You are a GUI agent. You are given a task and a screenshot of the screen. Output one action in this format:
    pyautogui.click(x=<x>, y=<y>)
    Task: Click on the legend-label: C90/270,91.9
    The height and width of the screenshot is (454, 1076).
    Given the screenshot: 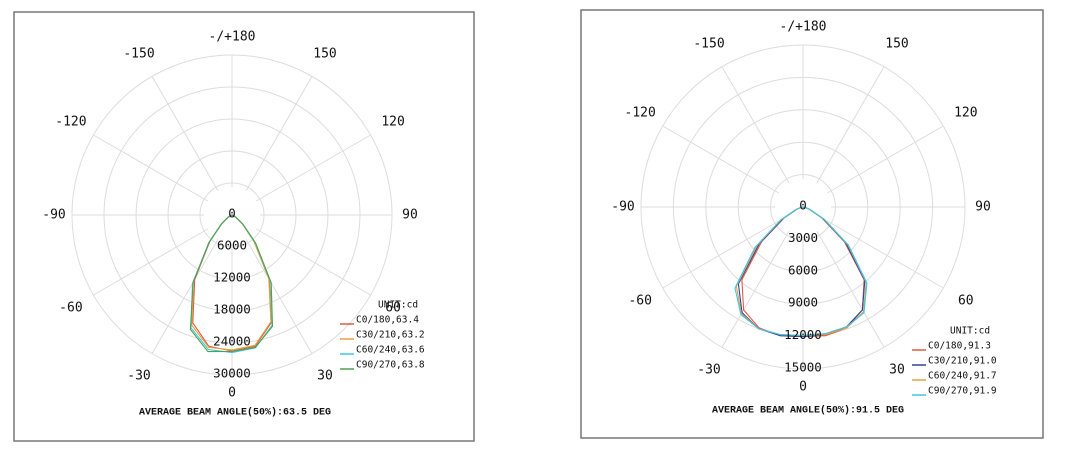 What is the action you would take?
    pyautogui.click(x=962, y=391)
    